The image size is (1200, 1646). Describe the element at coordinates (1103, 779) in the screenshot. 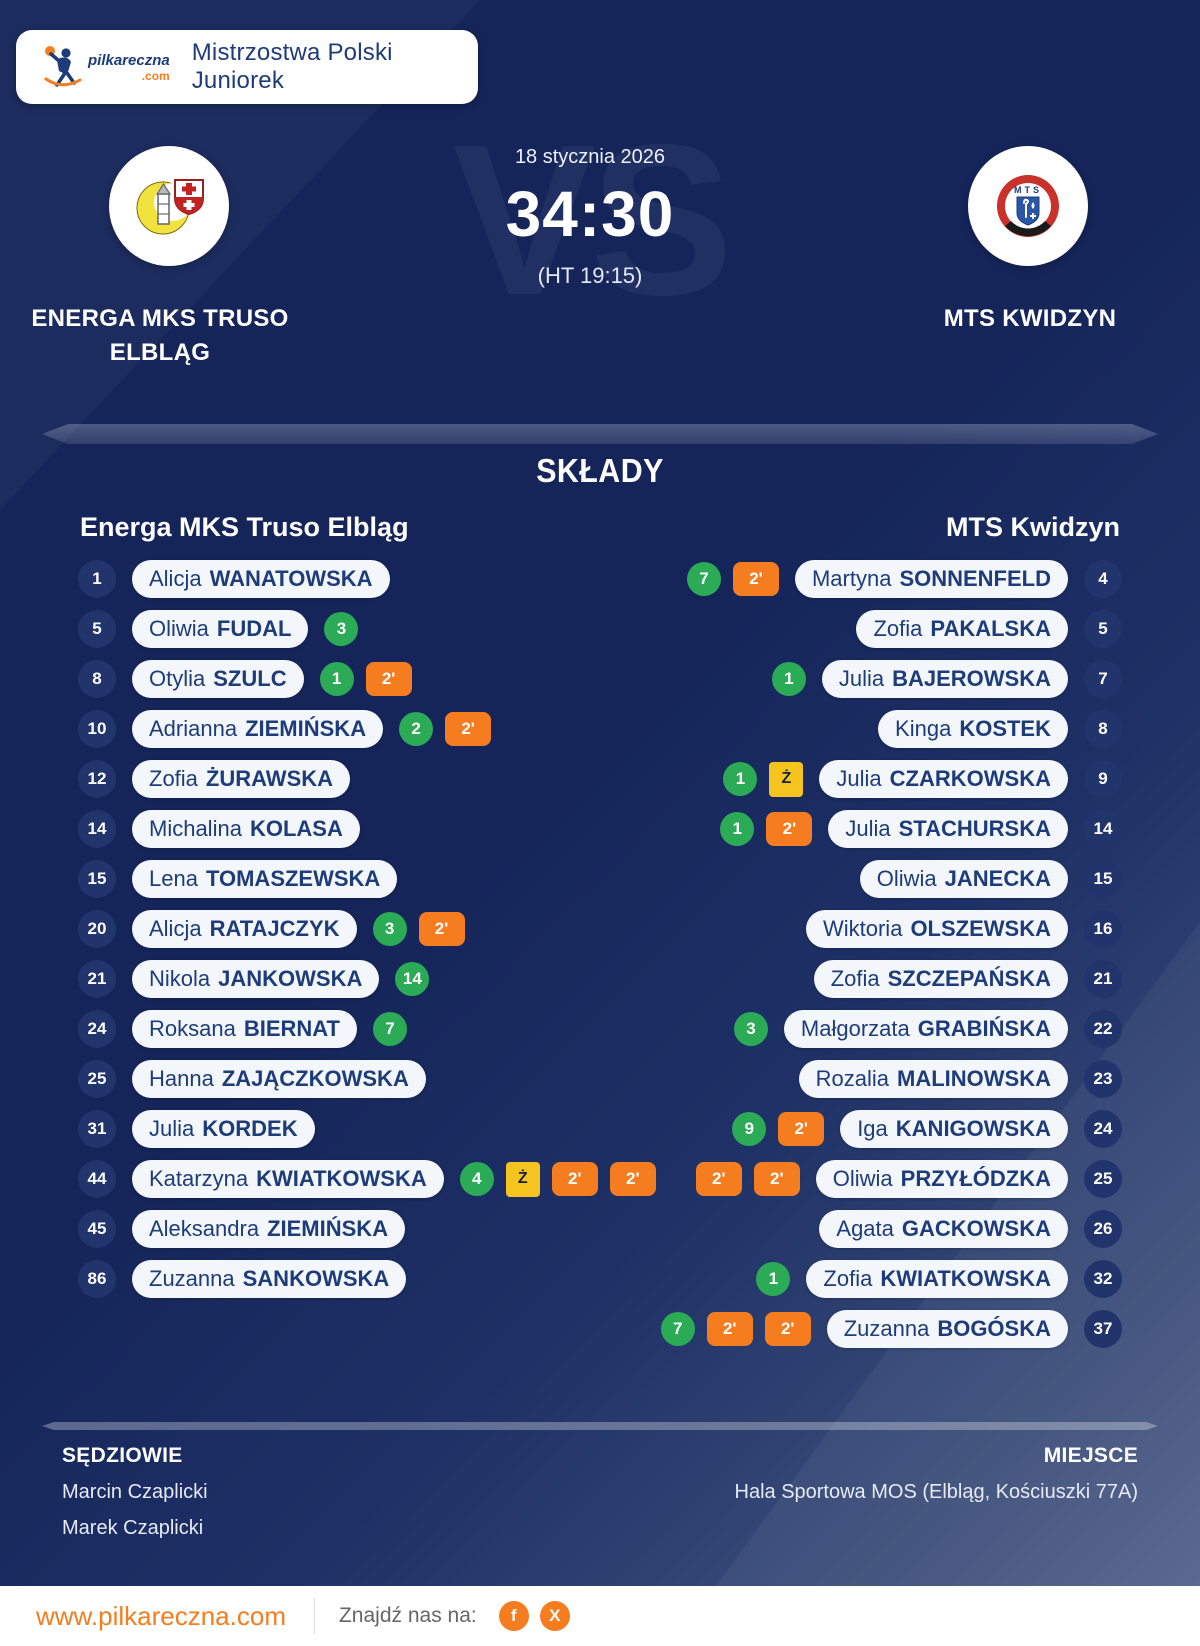

I see `shirt-number: 9` at that location.